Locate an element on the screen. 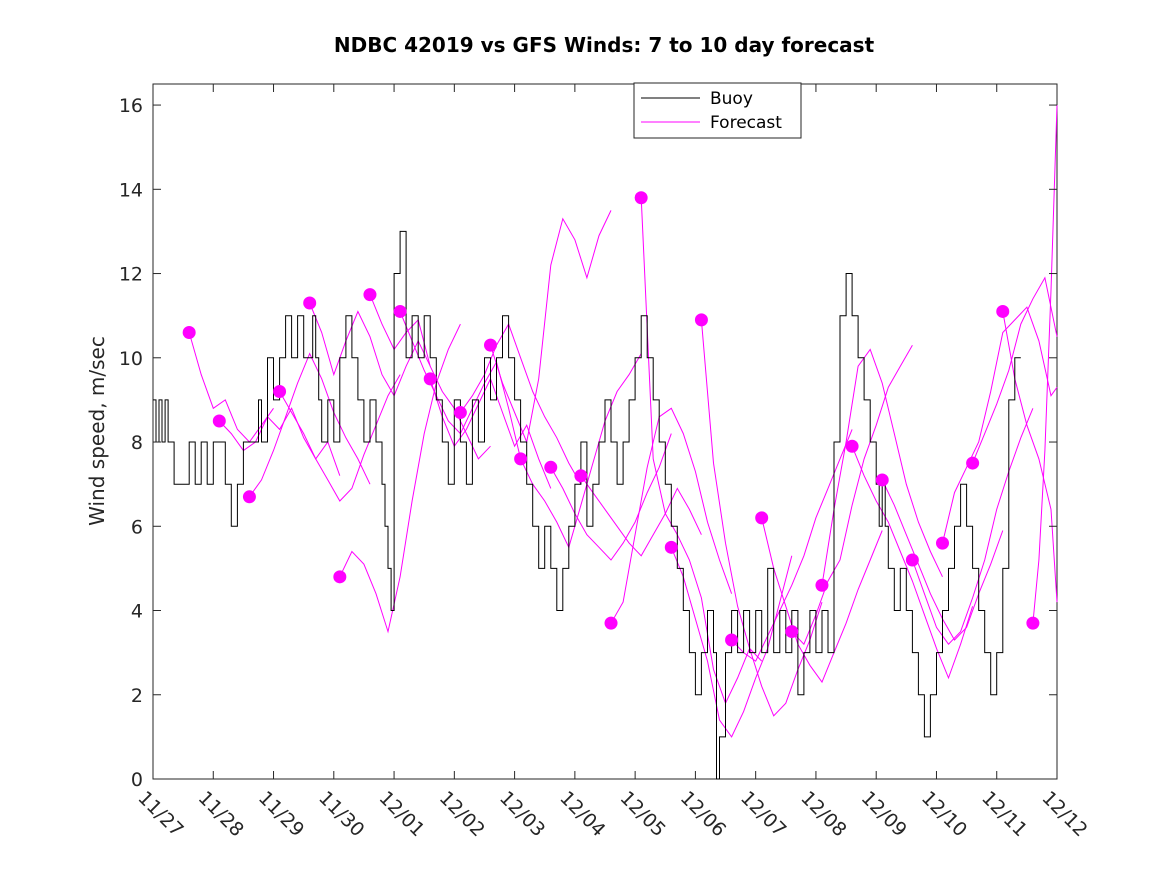 Image resolution: width=1167 pixels, height=875 pixels. y-tick-label: 14 is located at coordinates (131, 190).